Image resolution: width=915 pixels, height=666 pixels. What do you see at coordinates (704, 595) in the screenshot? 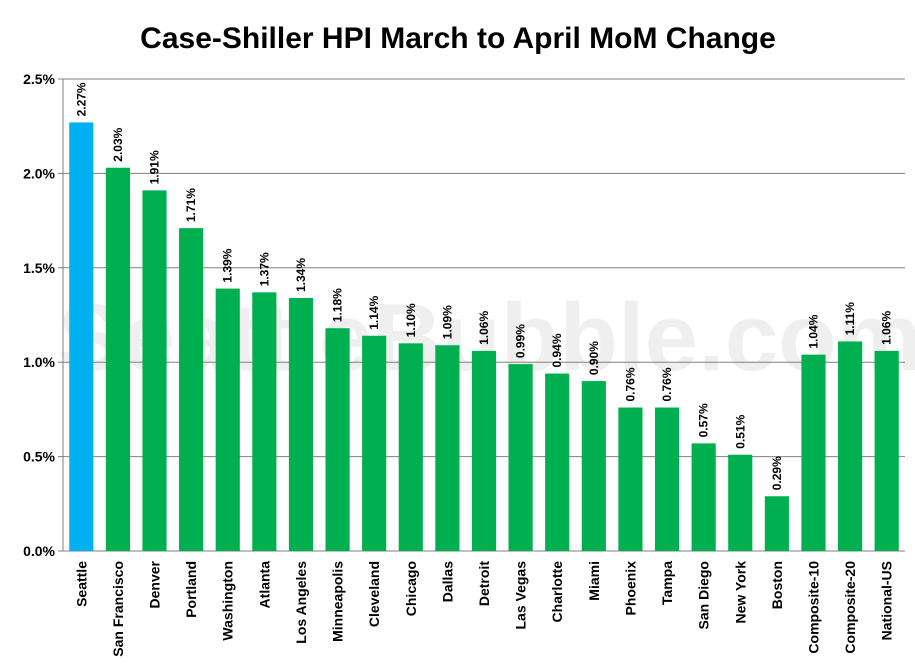
I see `x-tick-label: San Diego` at bounding box center [704, 595].